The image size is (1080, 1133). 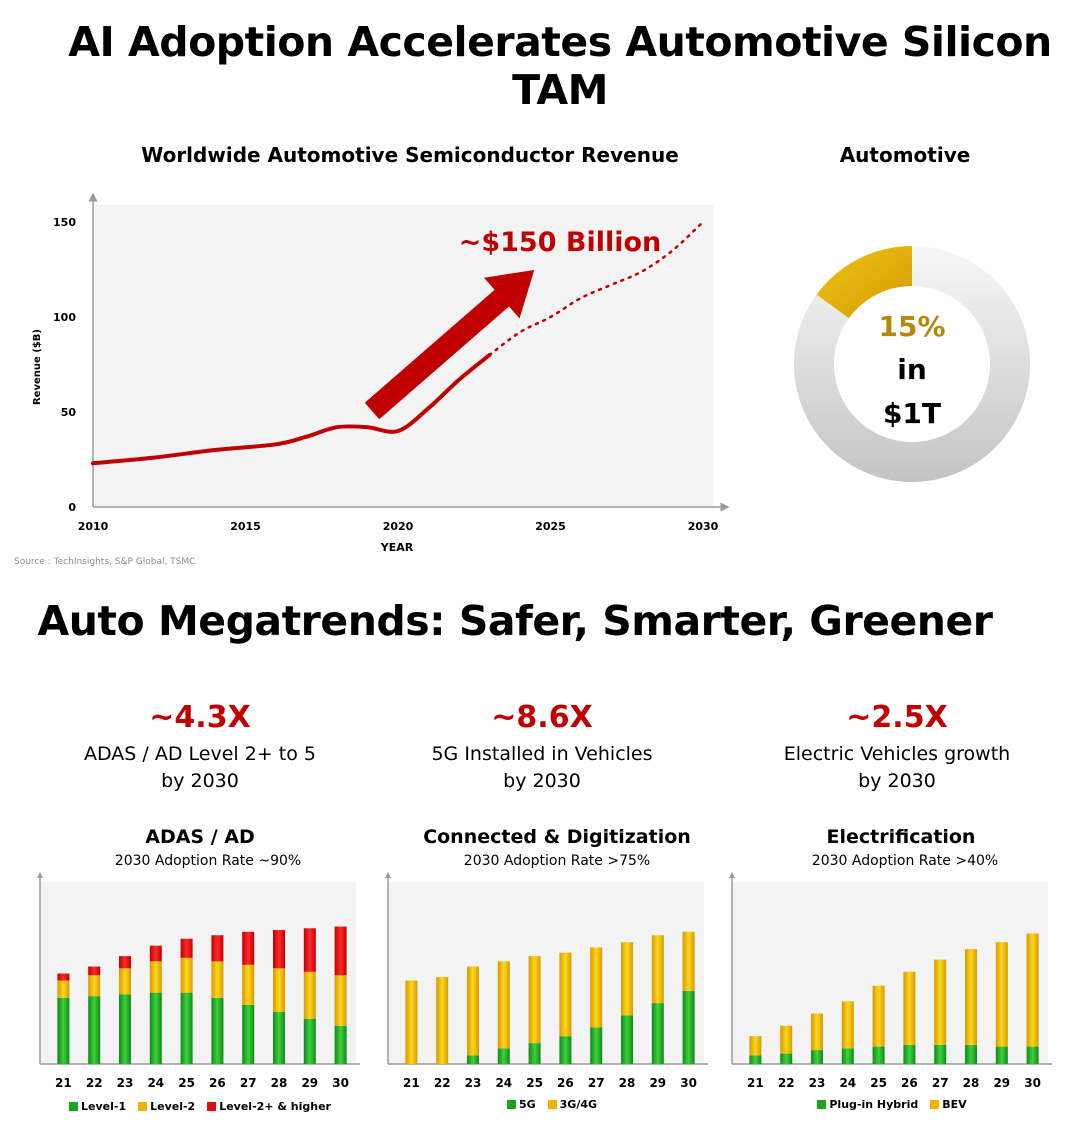 What do you see at coordinates (521, 1104) in the screenshot?
I see `legend-item-5g: 5G` at bounding box center [521, 1104].